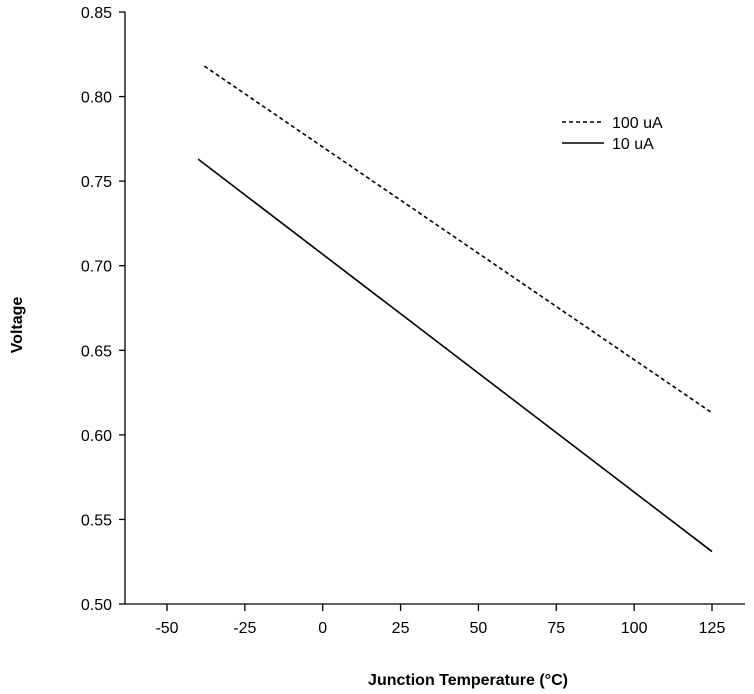 The height and width of the screenshot is (694, 754). I want to click on y-tick-label: 0.85, so click(96, 13).